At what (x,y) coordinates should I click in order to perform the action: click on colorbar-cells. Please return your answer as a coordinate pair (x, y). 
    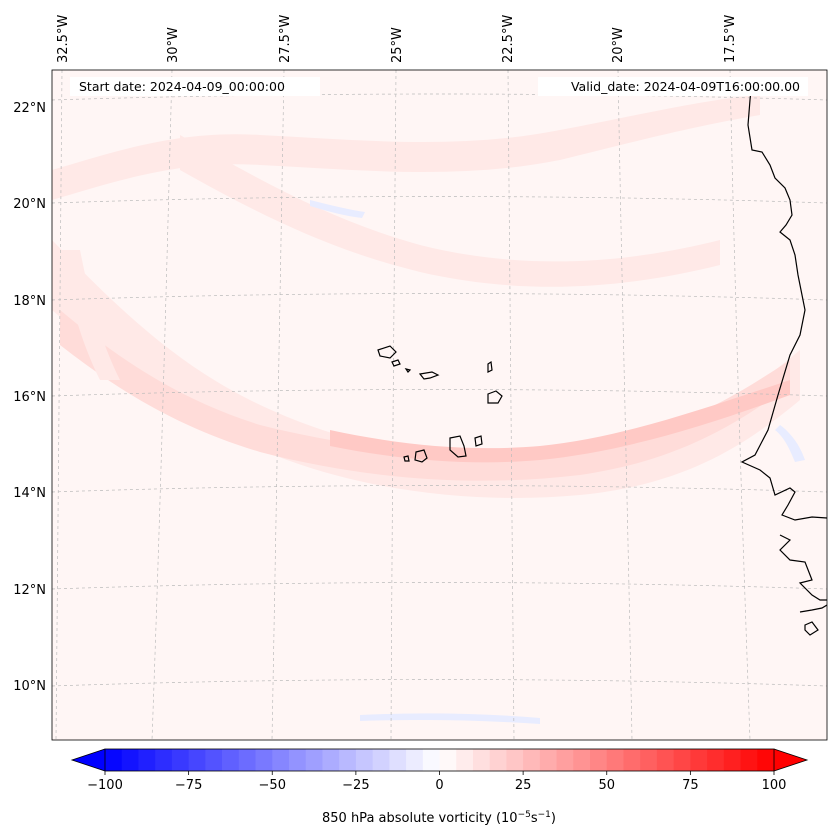
    Looking at the image, I should click on (440, 760).